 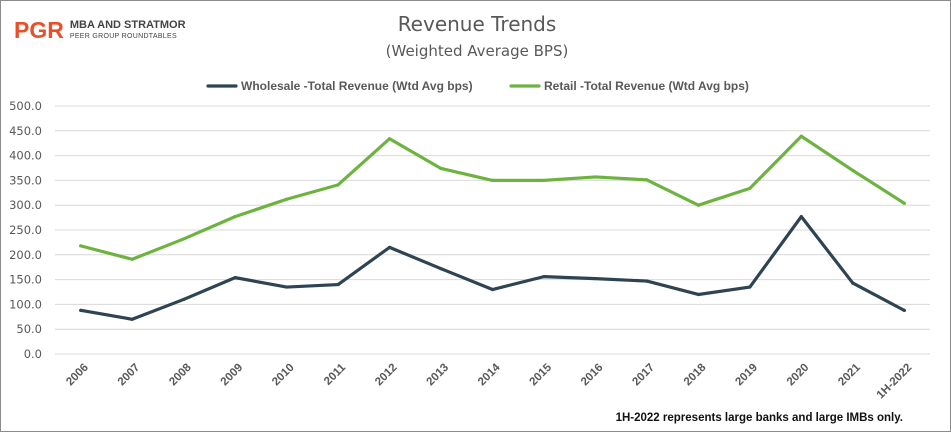 I want to click on y-tick-label: 150.0, so click(x=25, y=280).